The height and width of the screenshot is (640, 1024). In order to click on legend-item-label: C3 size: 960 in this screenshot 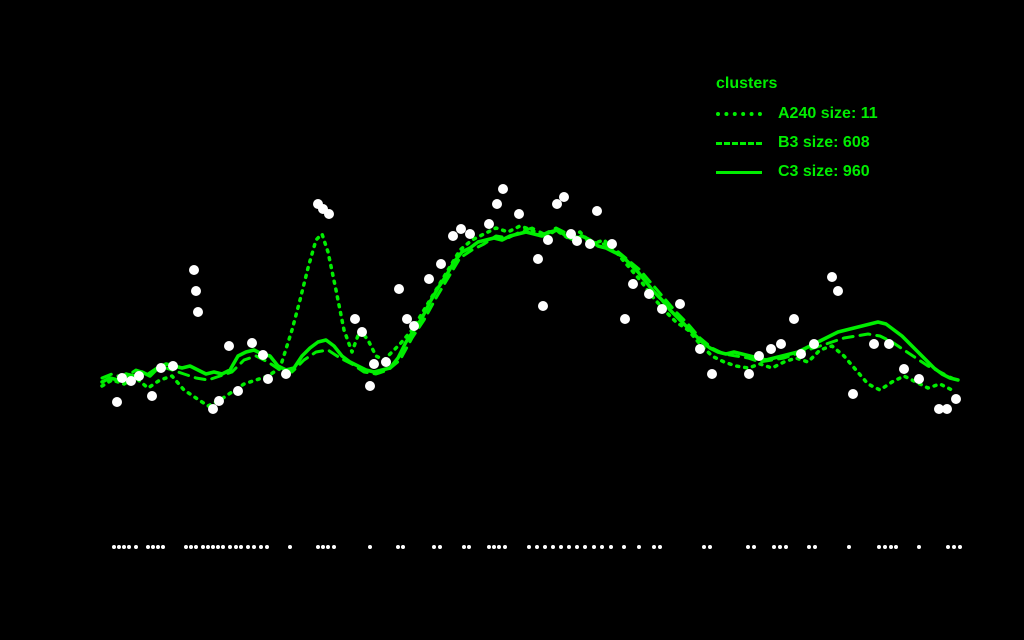, I will do `click(824, 171)`.